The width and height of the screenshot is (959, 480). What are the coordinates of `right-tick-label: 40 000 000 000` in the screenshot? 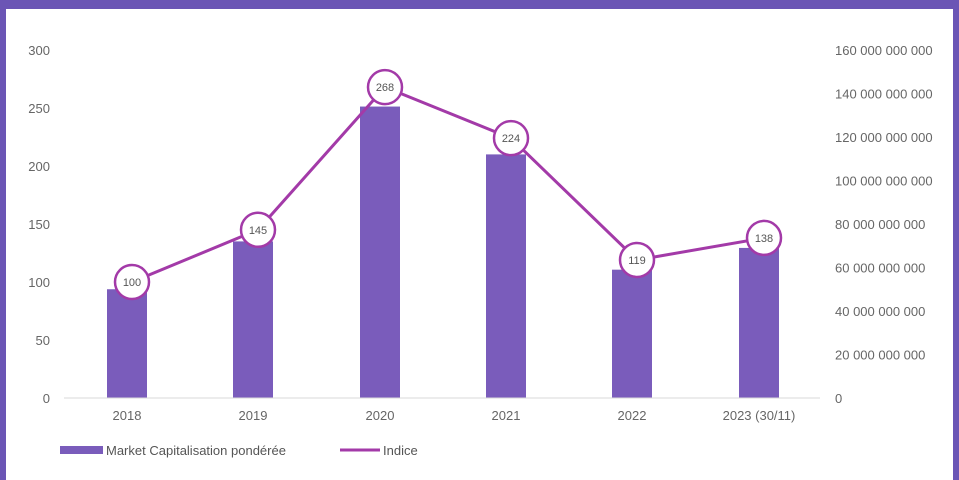 It's located at (880, 311).